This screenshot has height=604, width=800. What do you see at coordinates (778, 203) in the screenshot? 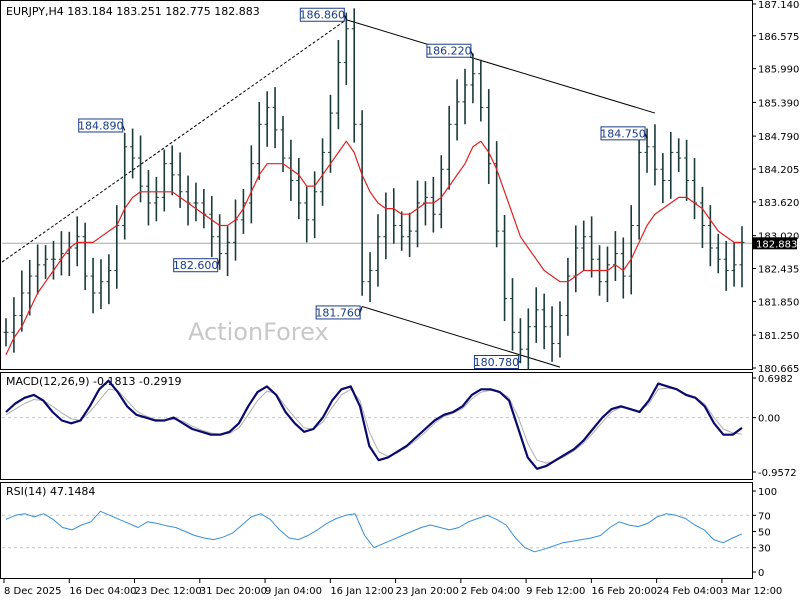
I see `price-y-tick-label: 183.620` at bounding box center [778, 203].